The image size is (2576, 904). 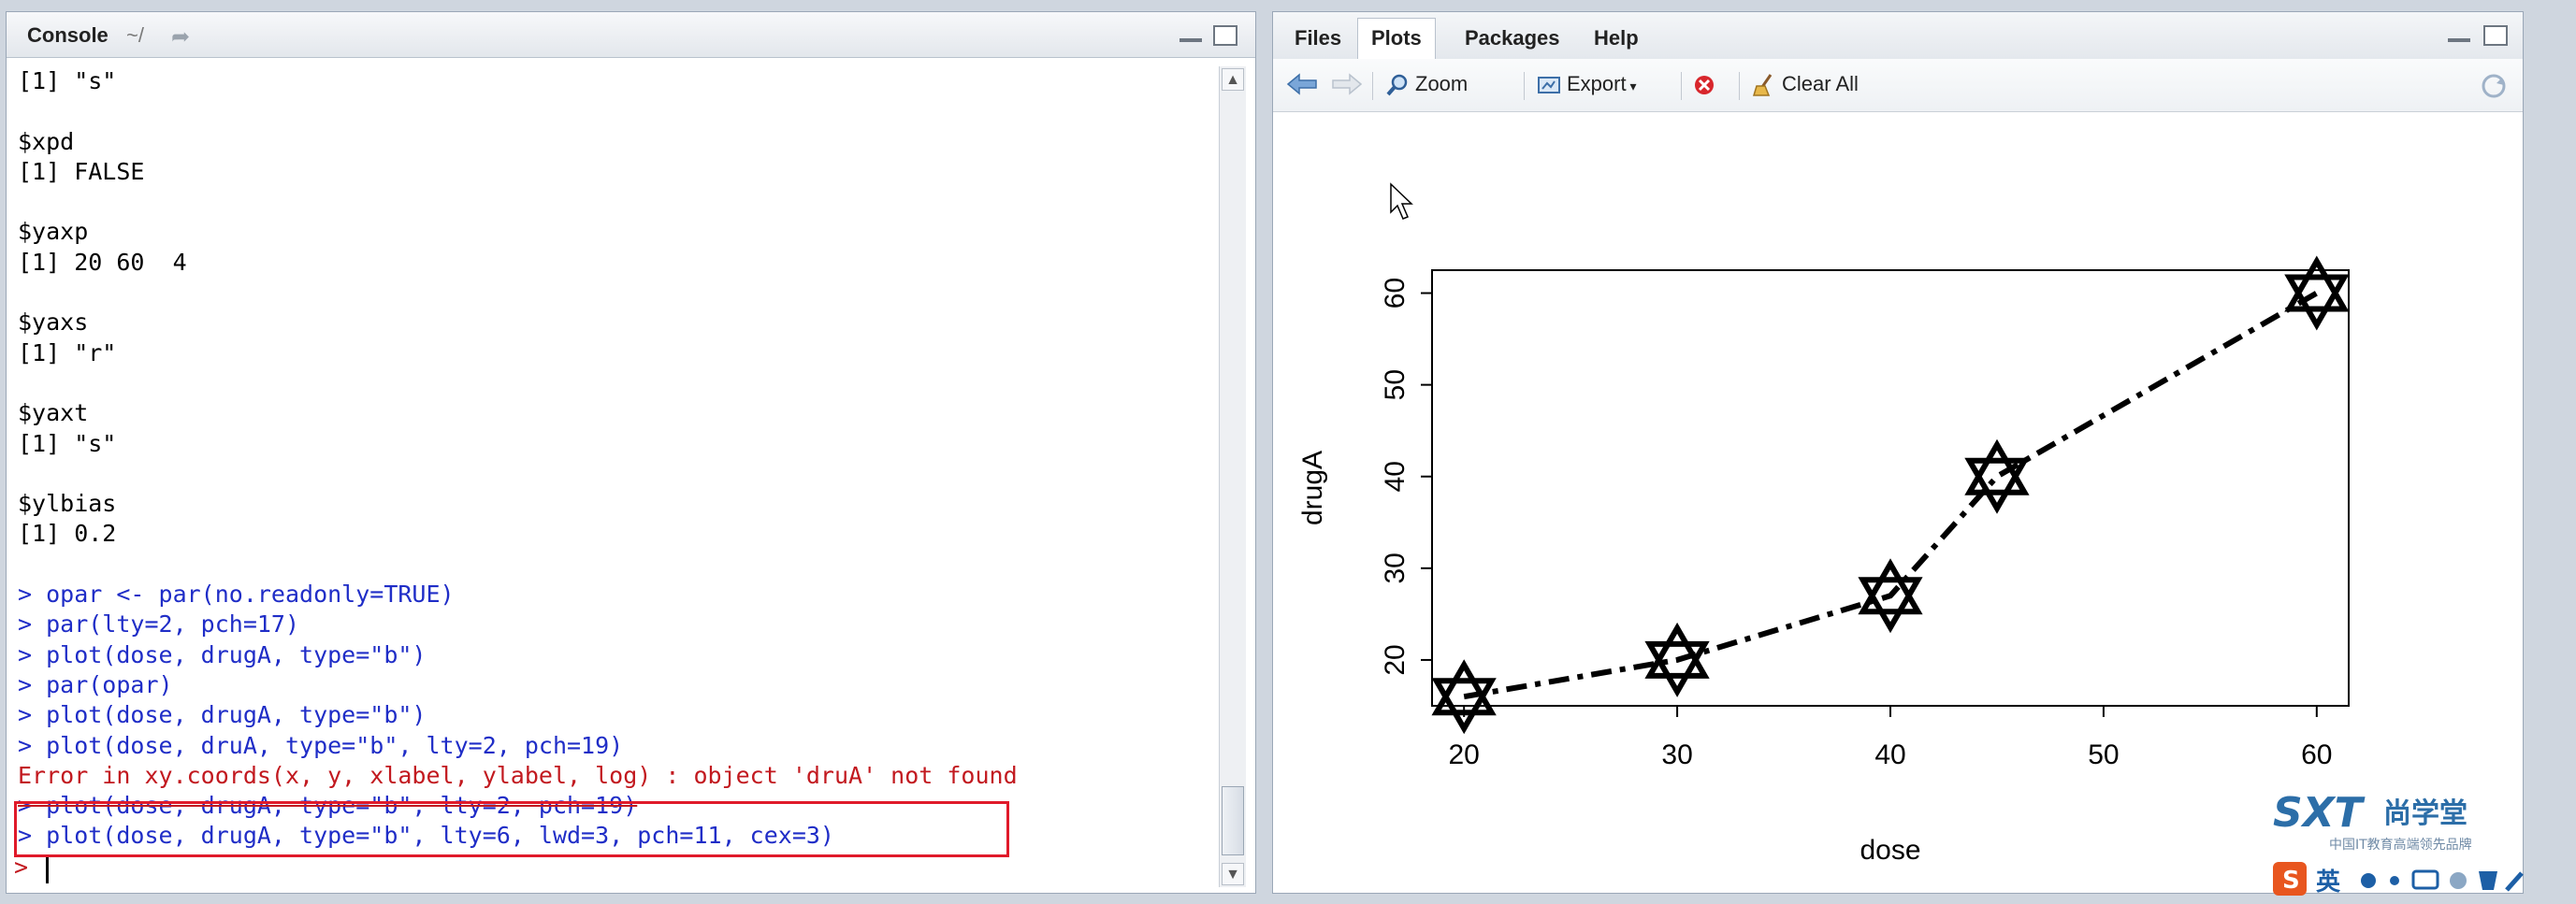 What do you see at coordinates (1549, 85) in the screenshot?
I see `export-icon` at bounding box center [1549, 85].